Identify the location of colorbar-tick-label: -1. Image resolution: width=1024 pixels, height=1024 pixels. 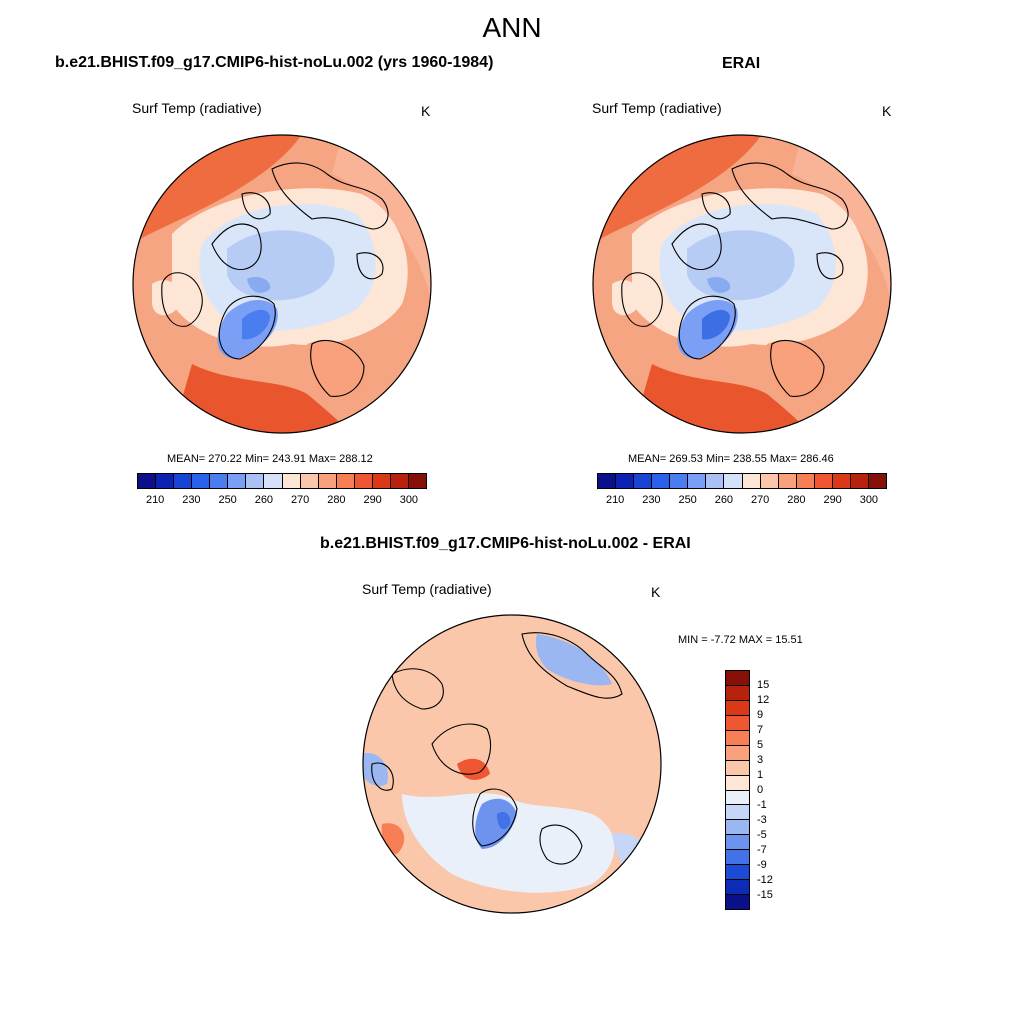
(762, 805).